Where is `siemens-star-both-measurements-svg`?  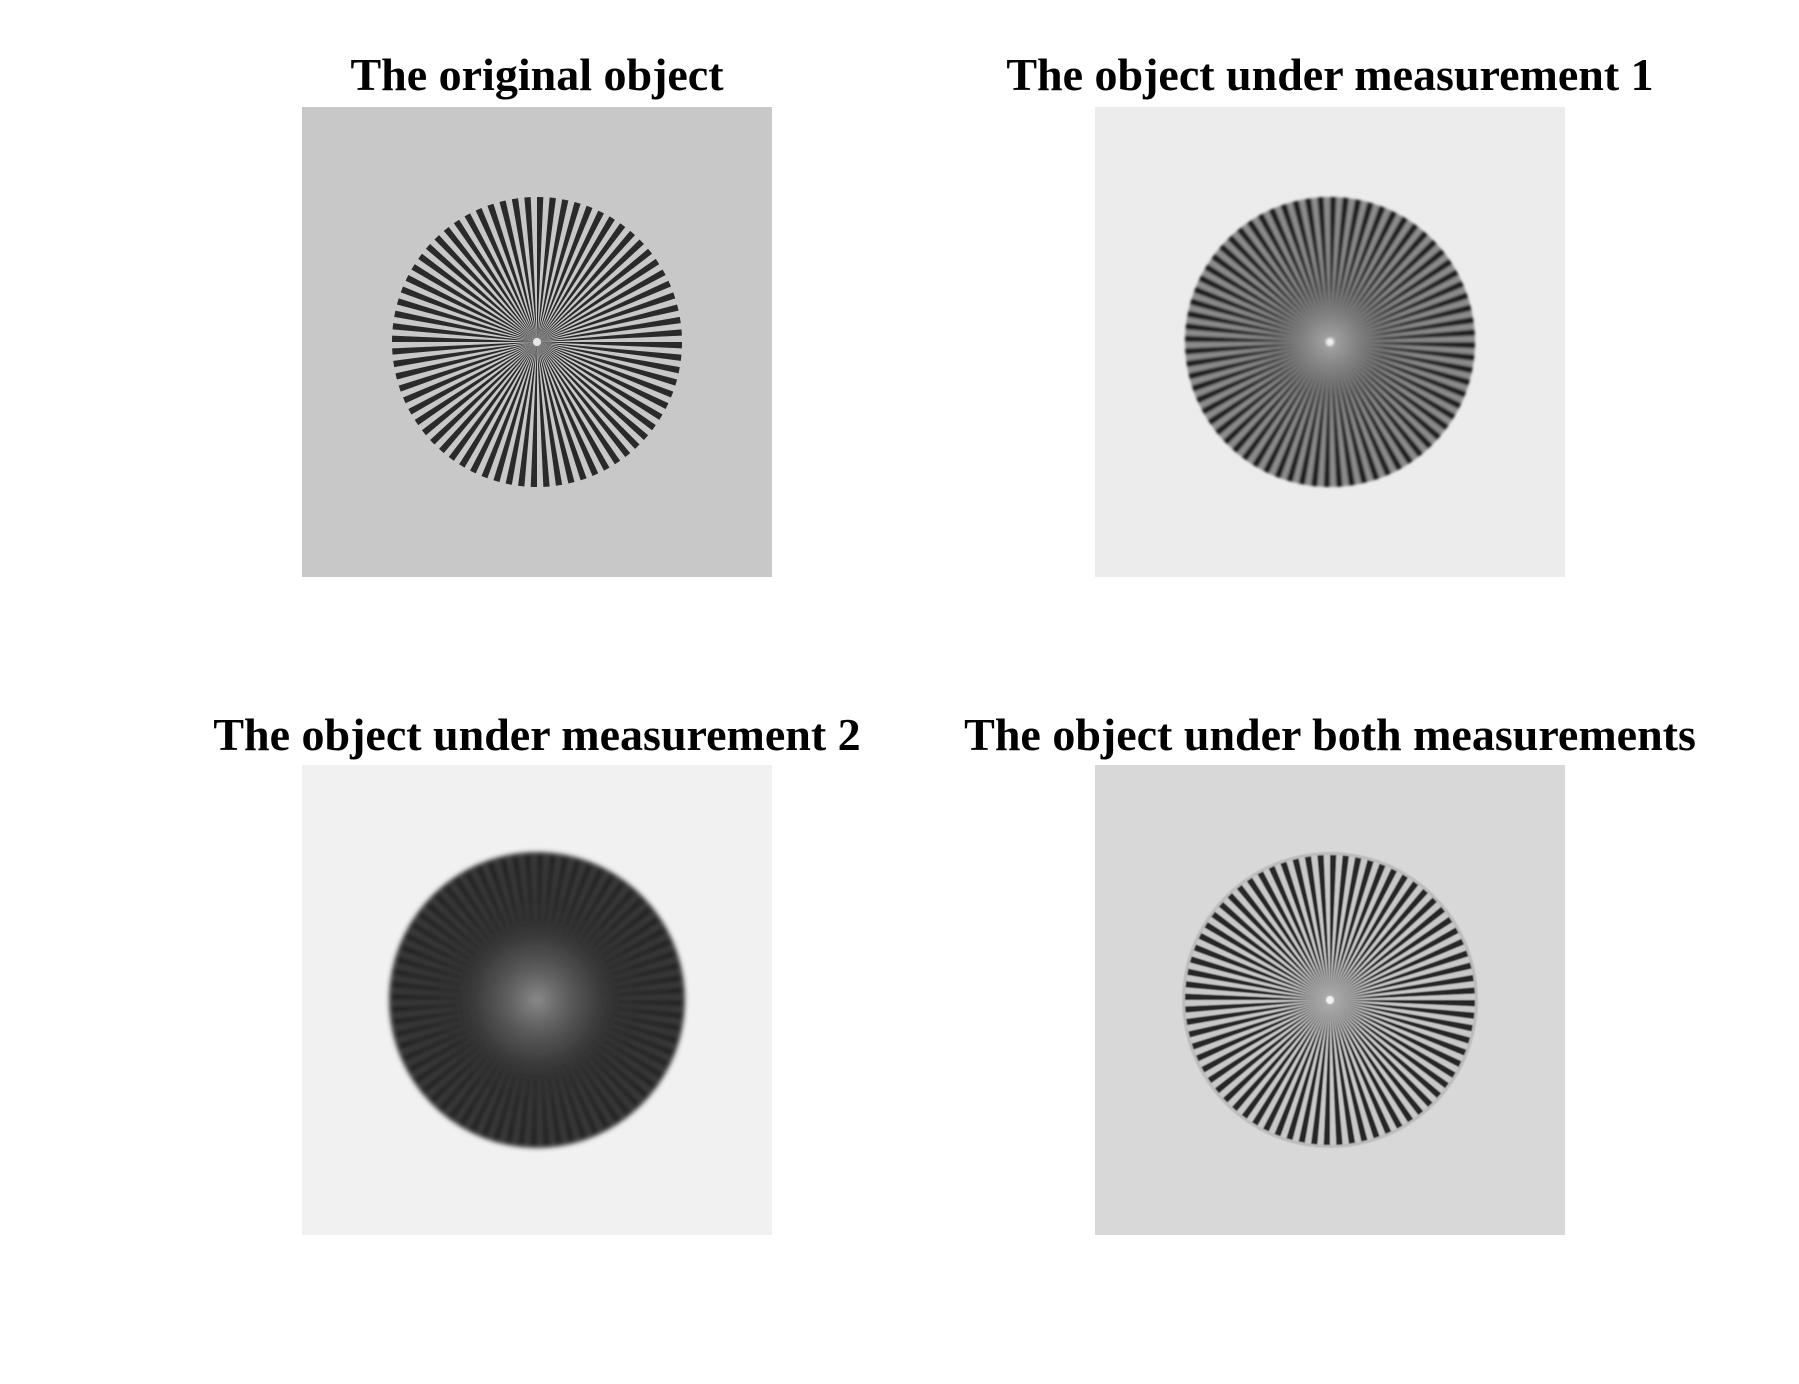 siemens-star-both-measurements-svg is located at coordinates (1330, 1000).